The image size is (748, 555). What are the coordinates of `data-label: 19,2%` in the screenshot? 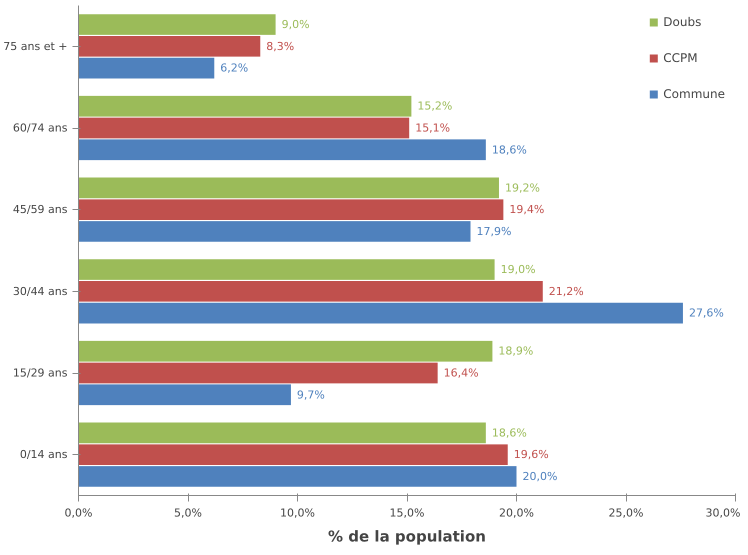 It's located at (522, 187).